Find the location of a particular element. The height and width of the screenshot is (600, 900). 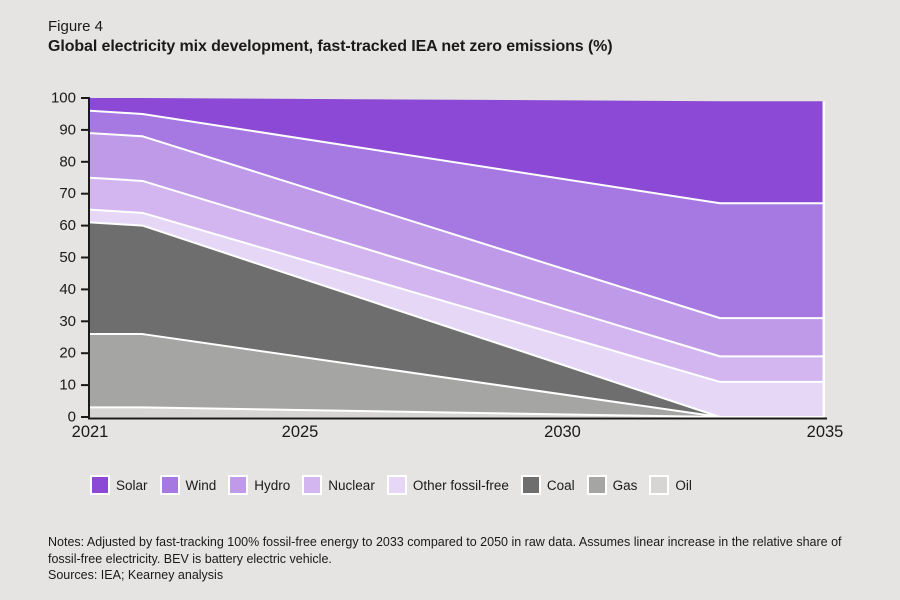

area-band-gas is located at coordinates (457, 375).